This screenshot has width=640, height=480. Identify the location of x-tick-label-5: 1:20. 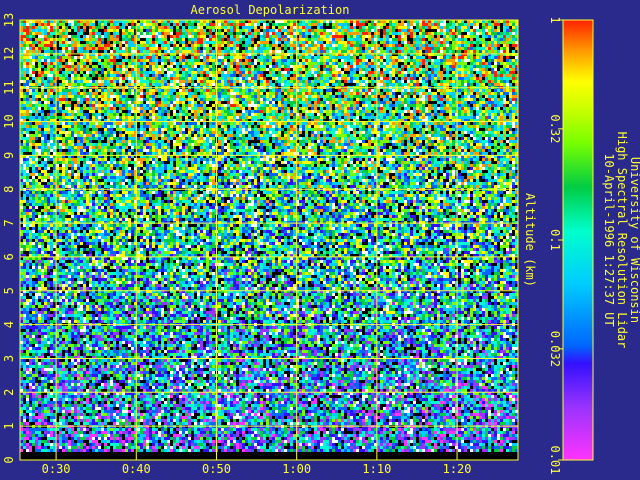
(457, 469).